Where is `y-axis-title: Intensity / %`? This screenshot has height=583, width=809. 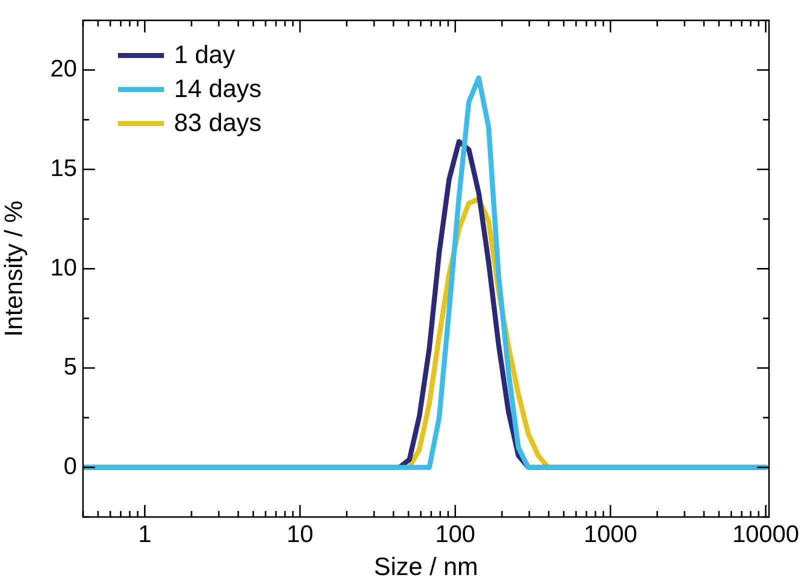 y-axis-title: Intensity / % is located at coordinates (14, 268).